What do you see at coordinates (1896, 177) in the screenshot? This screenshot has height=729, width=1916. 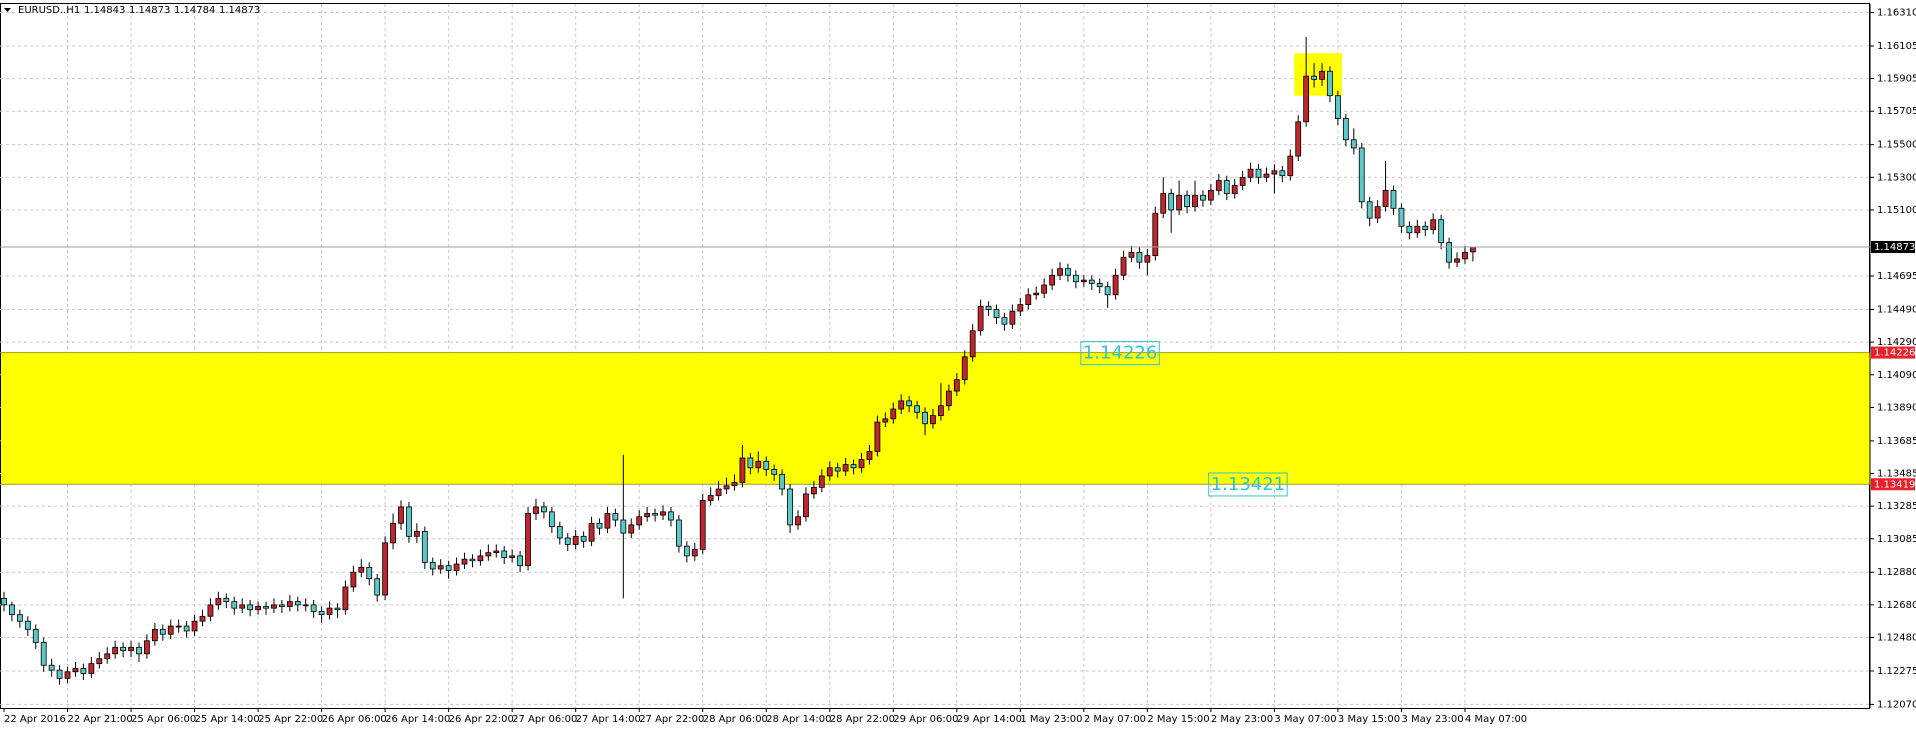 I see `y-tick-label: 1.15300` at bounding box center [1896, 177].